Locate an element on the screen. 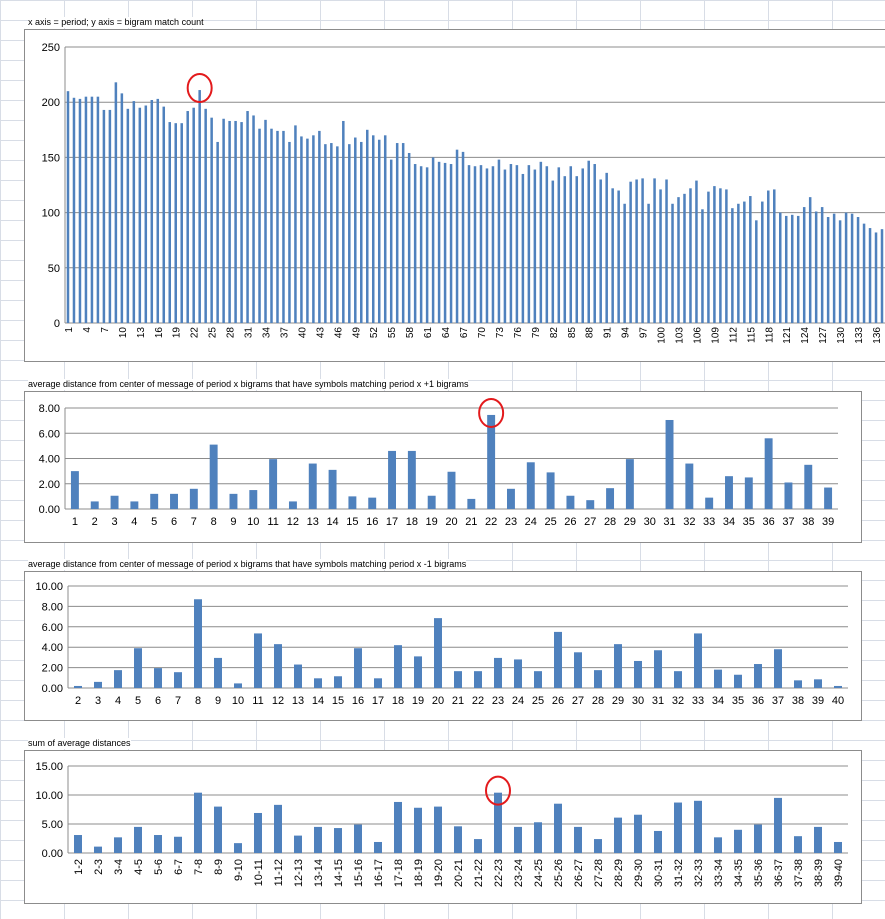 The height and width of the screenshot is (919, 885). x-tick-label: 34 is located at coordinates (267, 333).